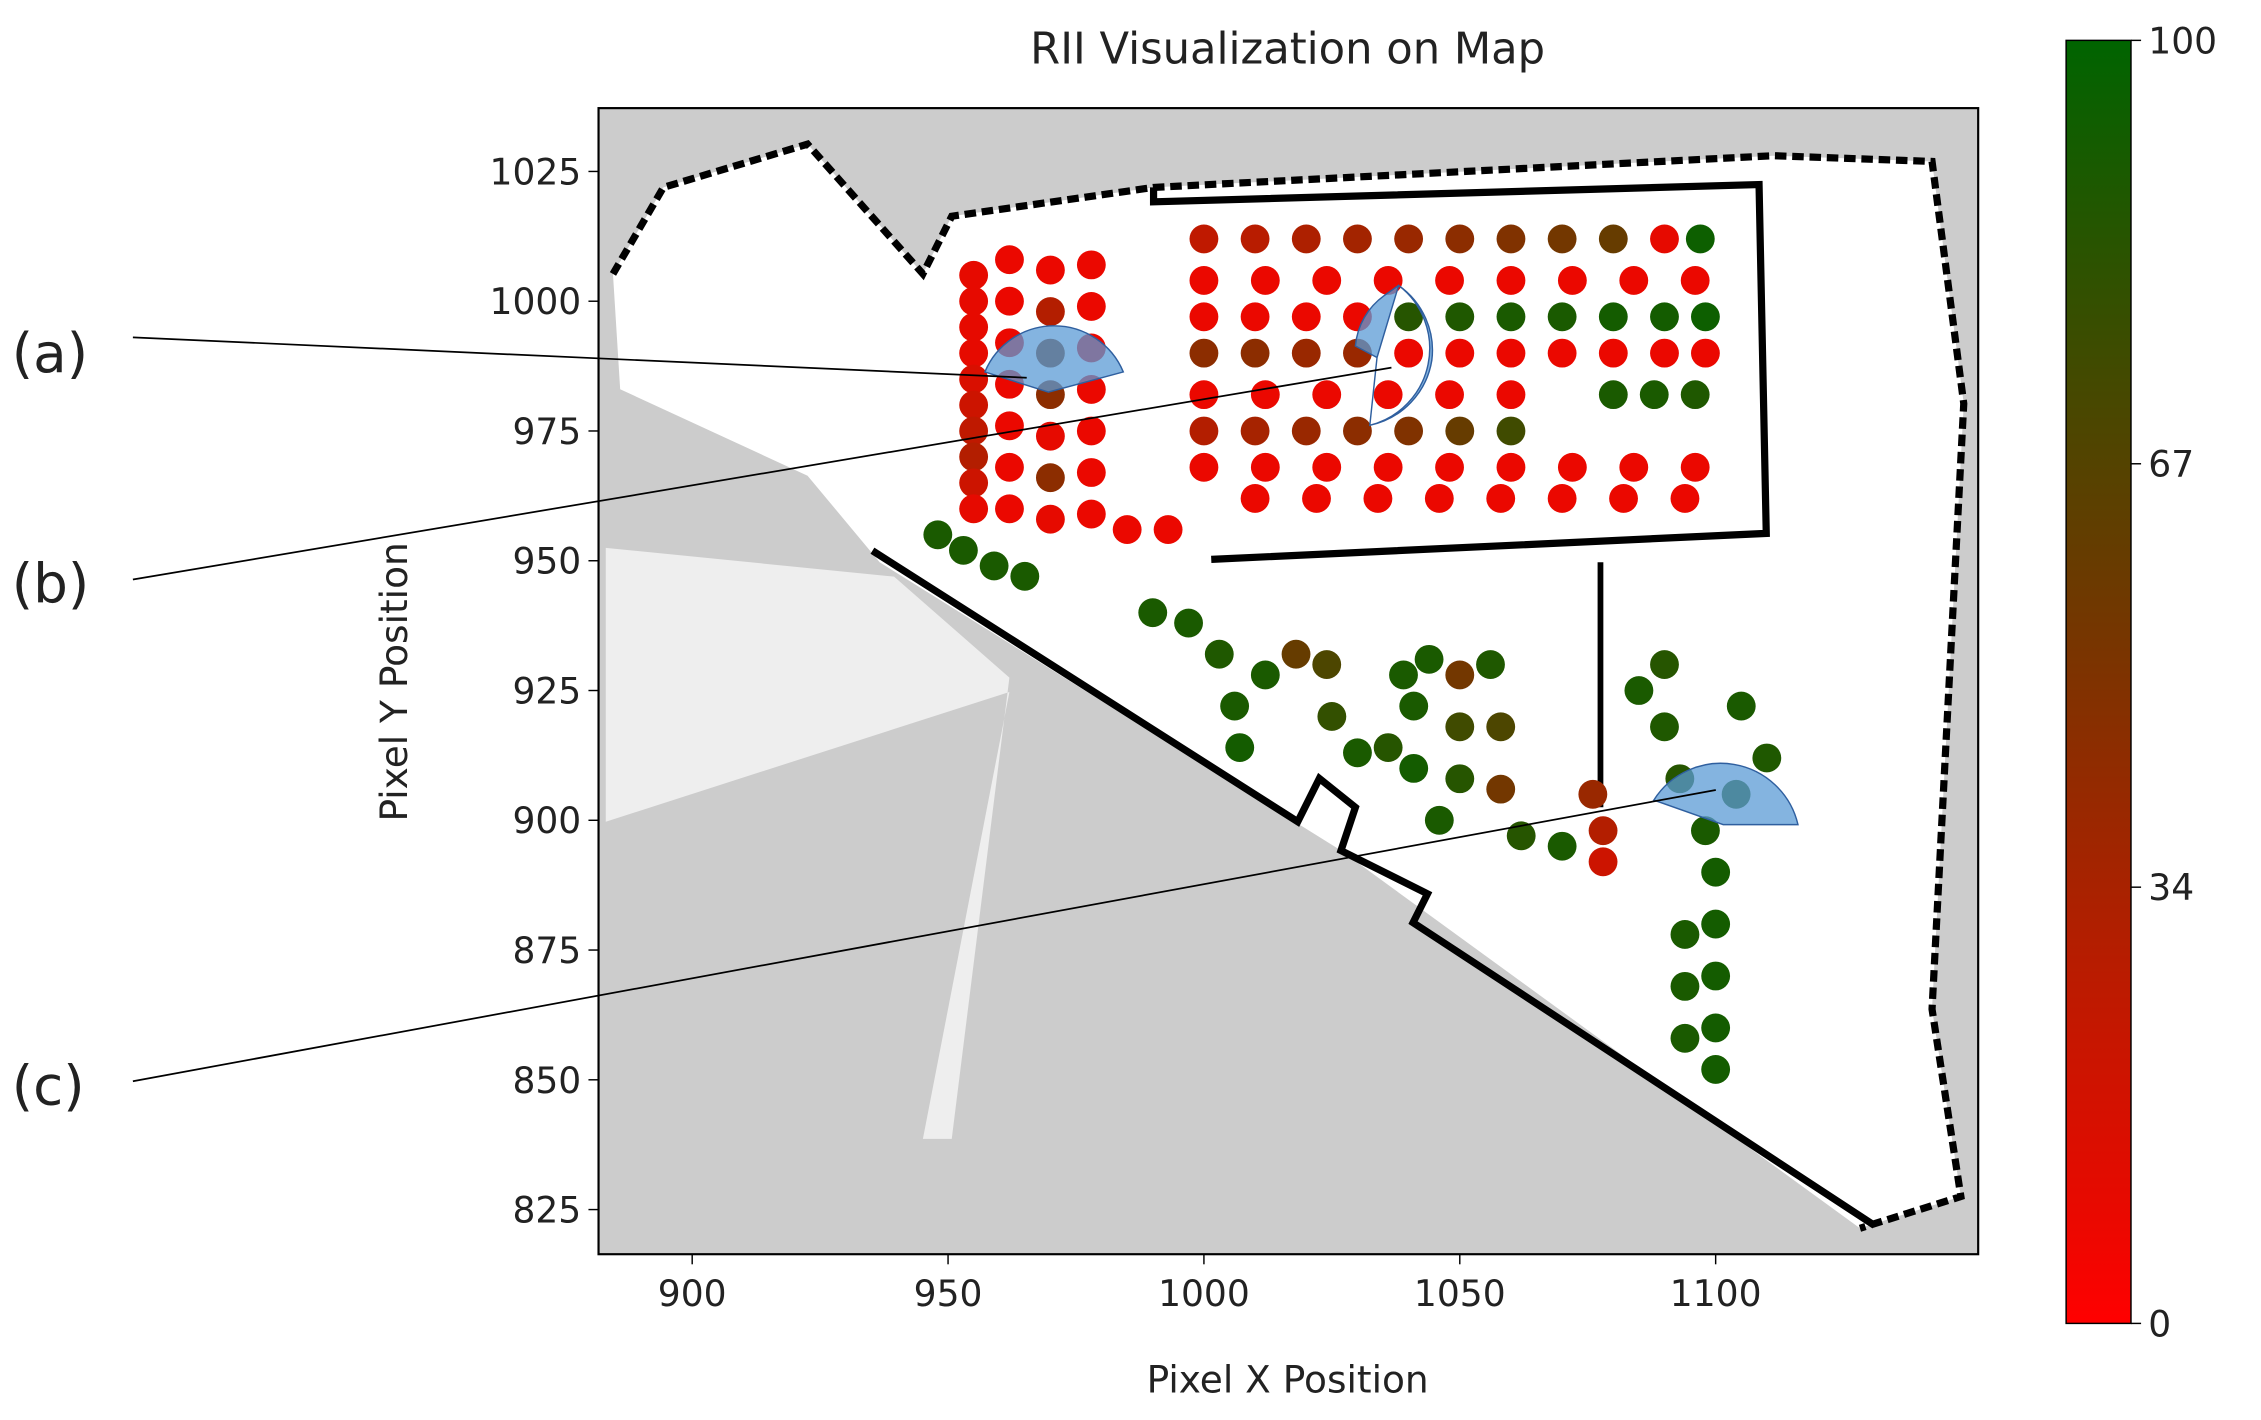  What do you see at coordinates (2171, 465) in the screenshot?
I see `colorbar-tick-label: 67` at bounding box center [2171, 465].